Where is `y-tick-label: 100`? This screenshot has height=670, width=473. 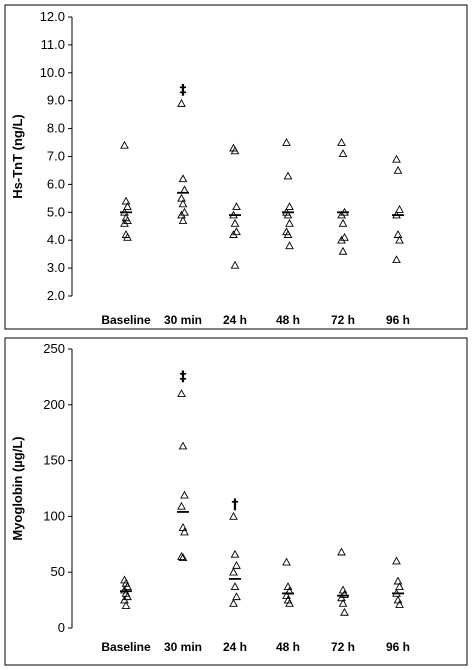 y-tick-label: 100 is located at coordinates (54, 515).